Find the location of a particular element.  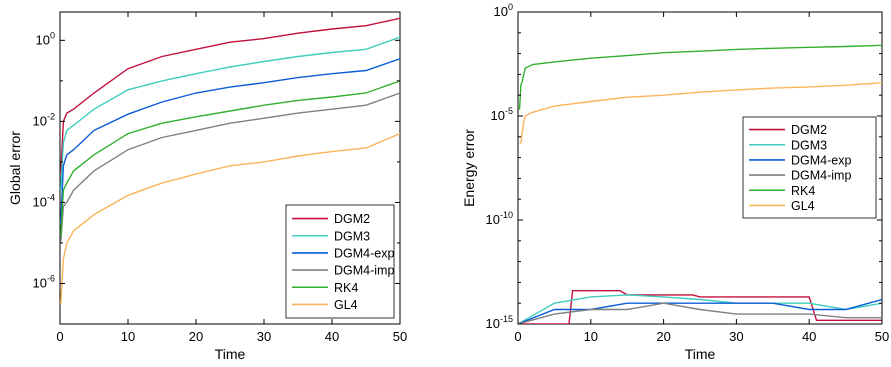

legend: DGM2 DGM3 DGM4-exp DGM4-imp RK4 GL4 is located at coordinates (340, 261).